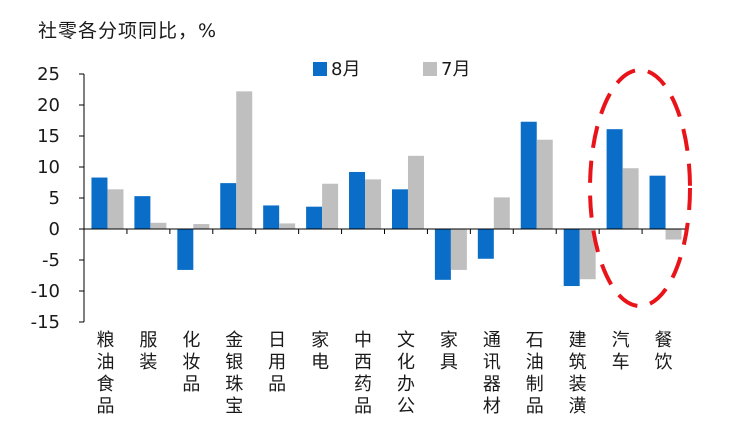  What do you see at coordinates (48, 136) in the screenshot?
I see `y-tick-label: 15` at bounding box center [48, 136].